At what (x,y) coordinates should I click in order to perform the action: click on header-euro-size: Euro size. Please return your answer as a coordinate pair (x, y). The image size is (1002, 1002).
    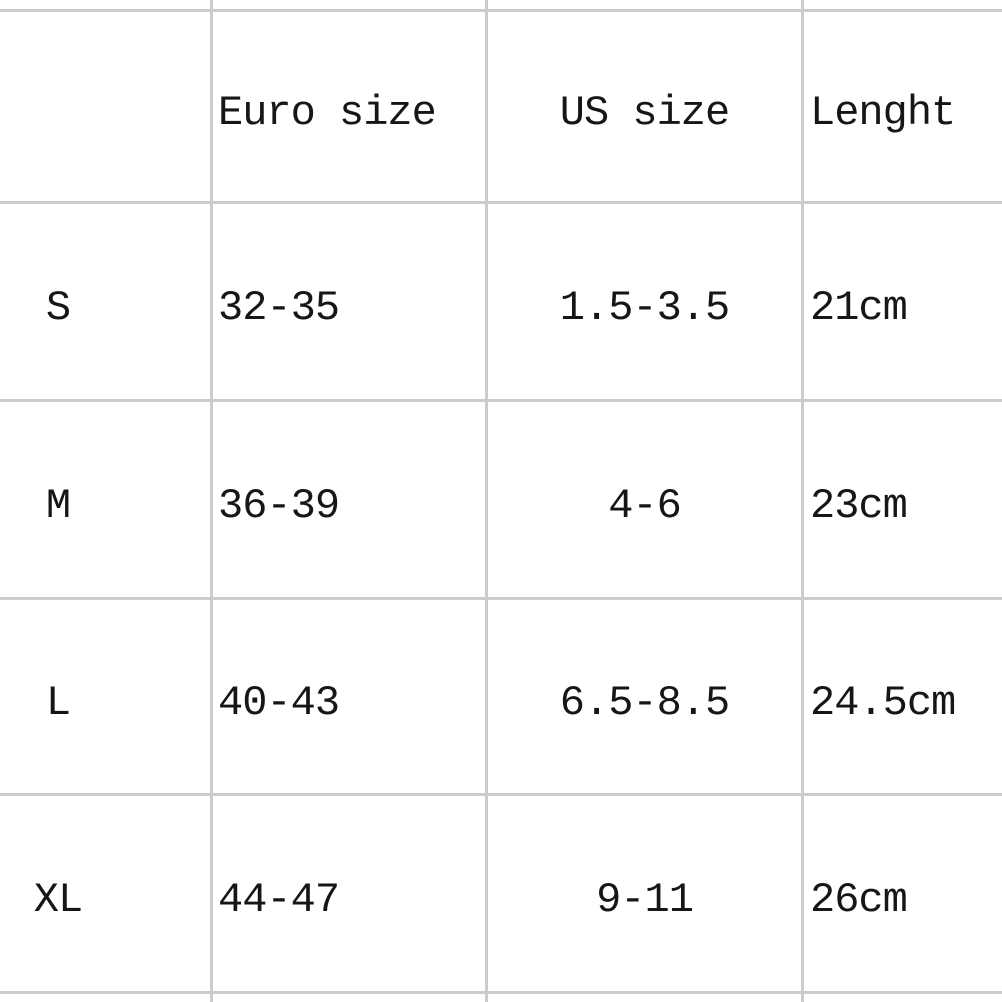
    Looking at the image, I should click on (327, 112).